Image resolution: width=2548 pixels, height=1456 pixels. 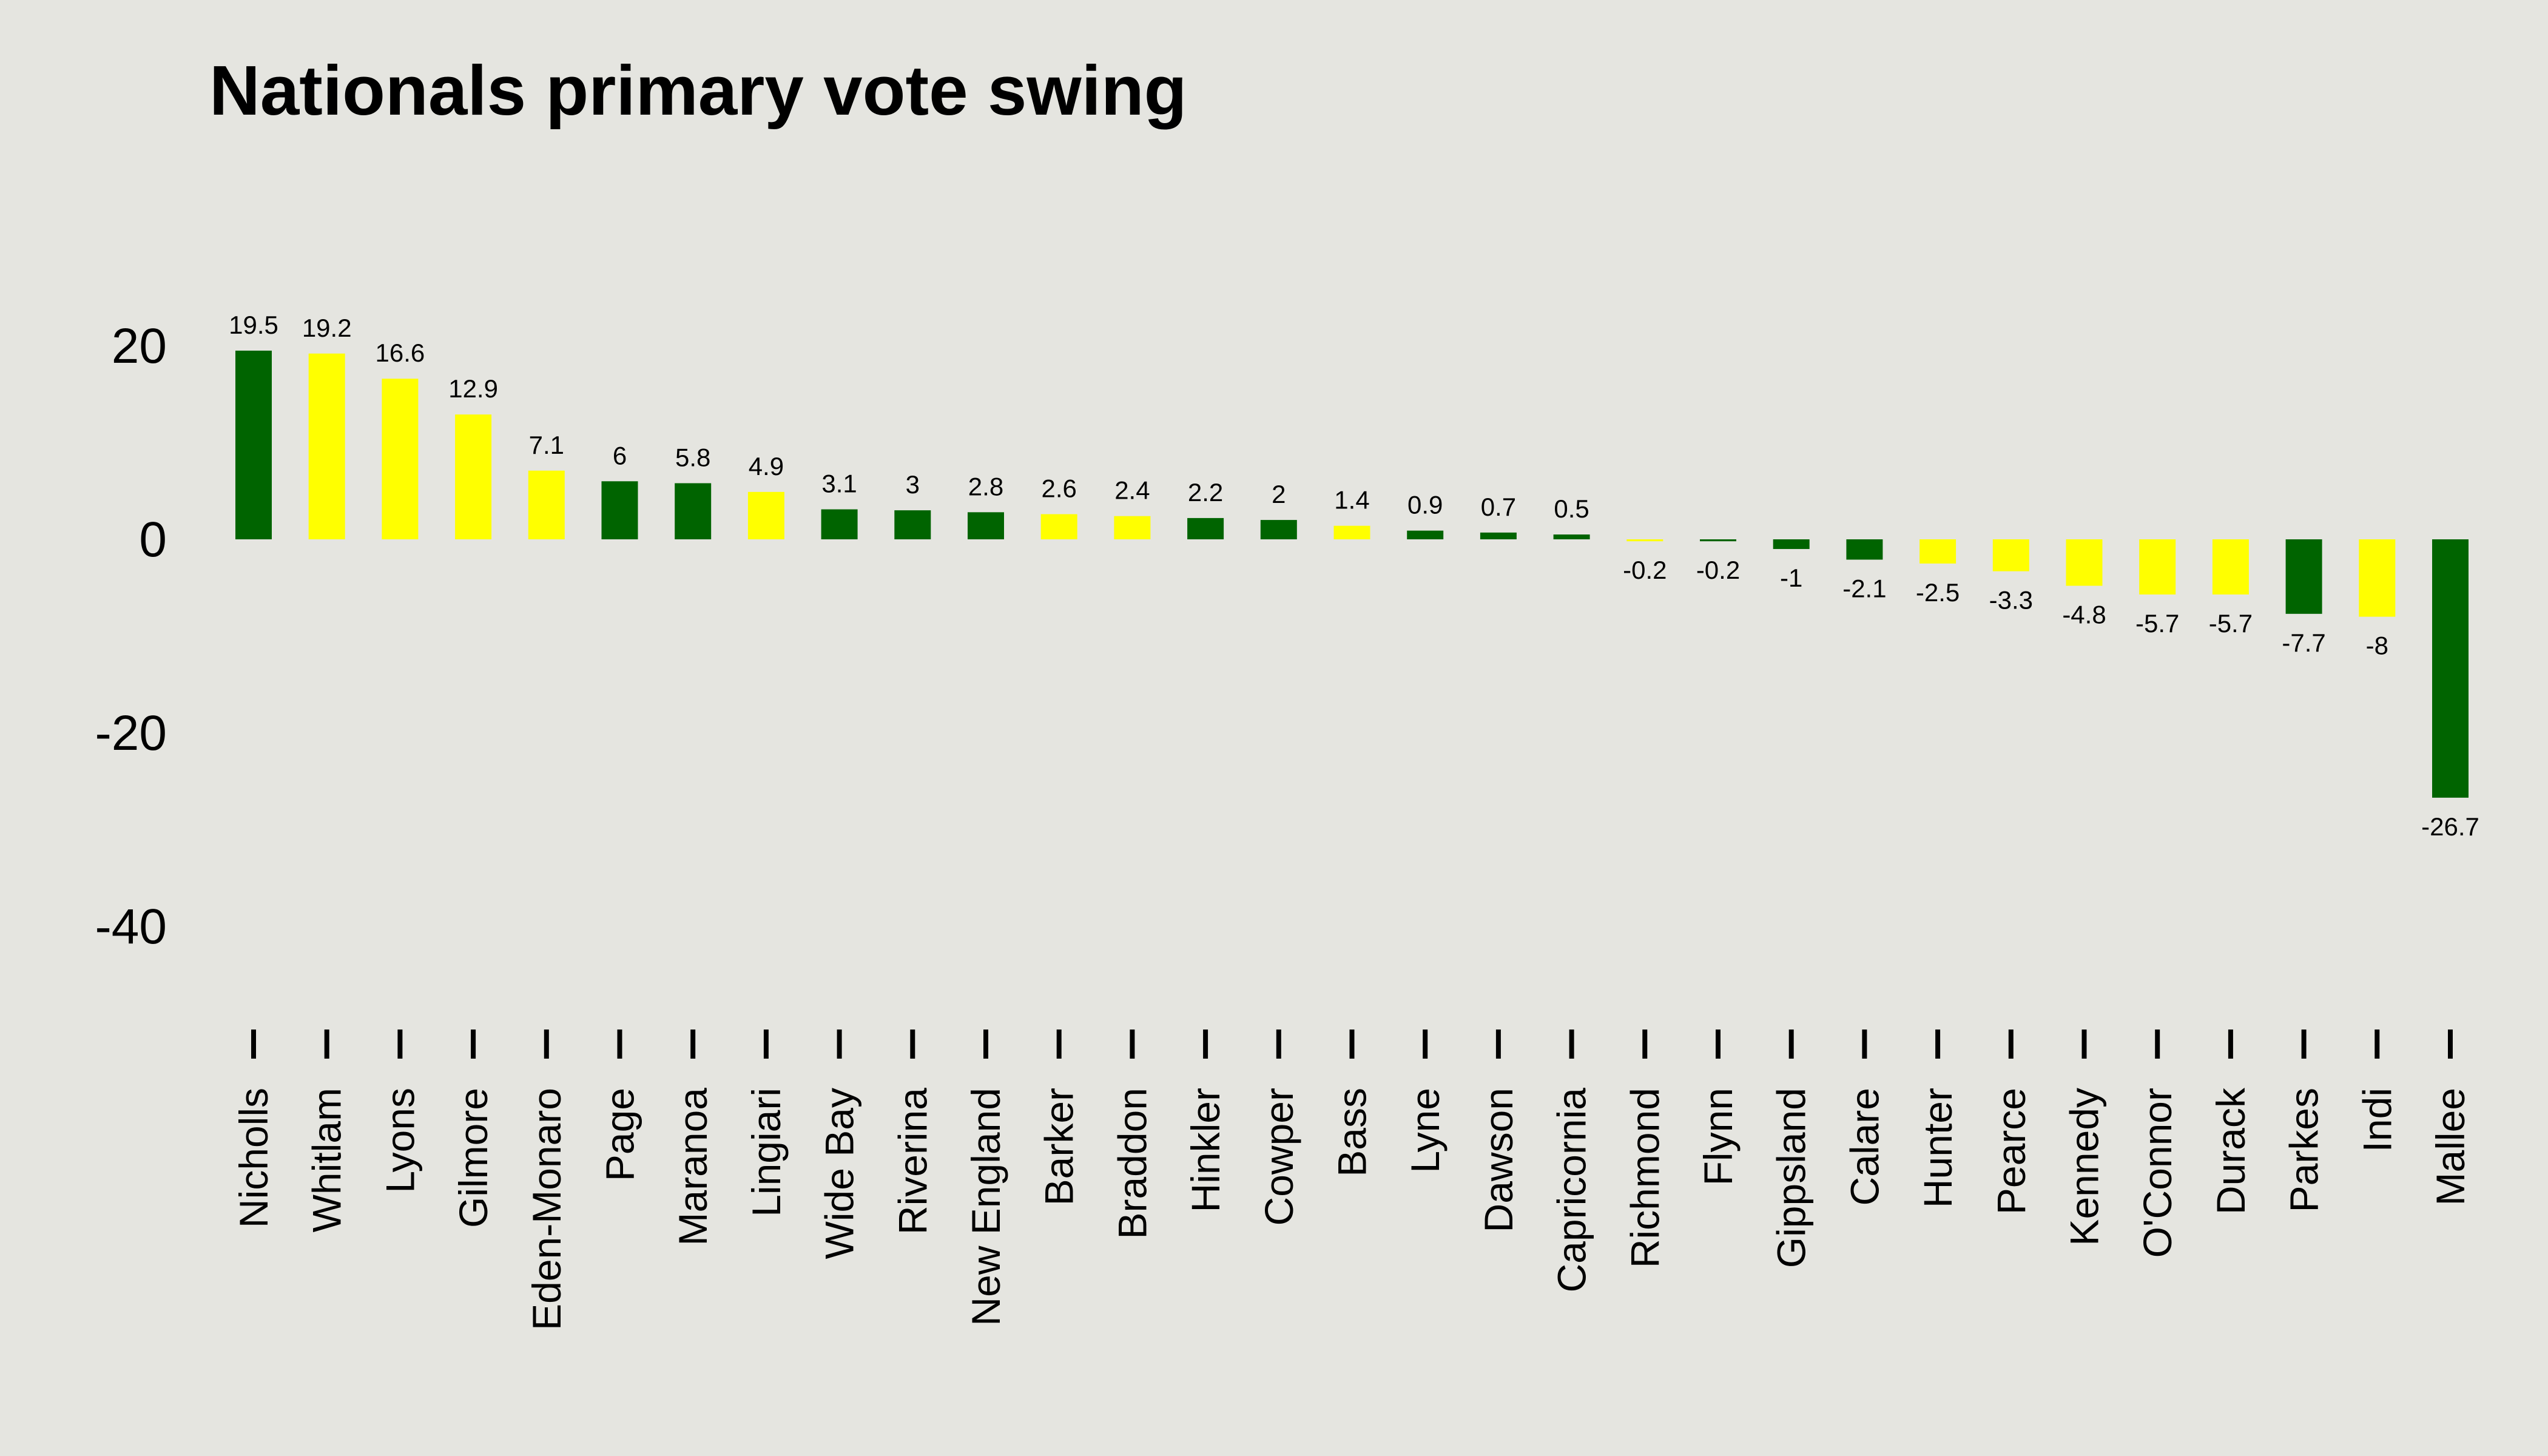 What do you see at coordinates (1425, 505) in the screenshot?
I see `data-label: 0.9` at bounding box center [1425, 505].